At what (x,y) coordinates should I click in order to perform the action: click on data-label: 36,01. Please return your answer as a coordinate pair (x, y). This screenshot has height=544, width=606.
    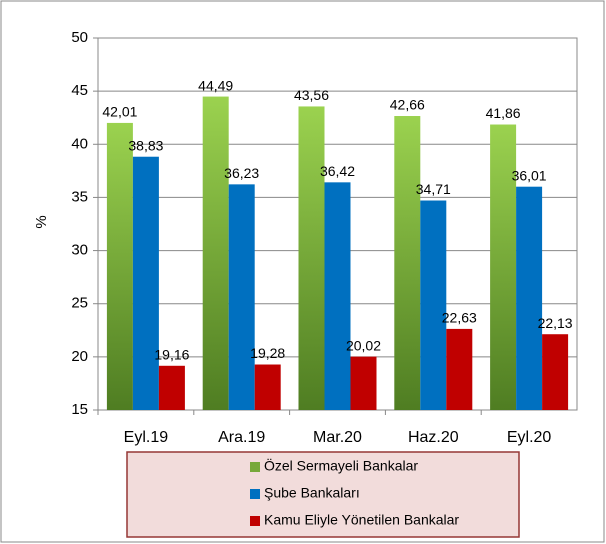
    Looking at the image, I should click on (529, 175).